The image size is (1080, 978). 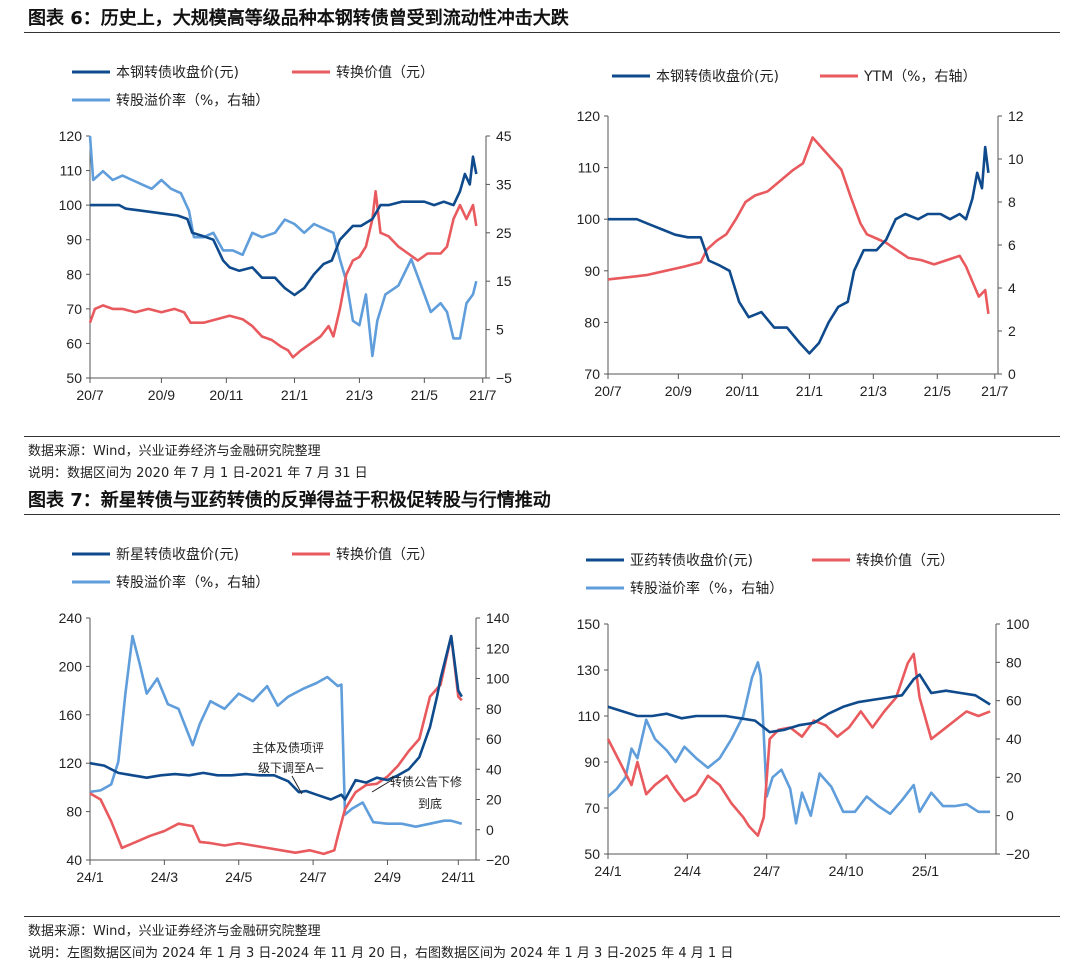 What do you see at coordinates (542, 32) in the screenshot?
I see `figure-6-top-rule` at bounding box center [542, 32].